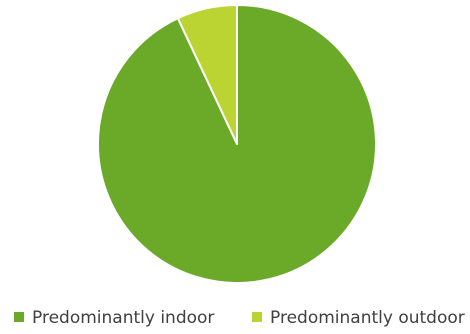 The height and width of the screenshot is (334, 470). Describe the element at coordinates (257, 317) in the screenshot. I see `legend-swatch-predominantly-outdoor` at that location.